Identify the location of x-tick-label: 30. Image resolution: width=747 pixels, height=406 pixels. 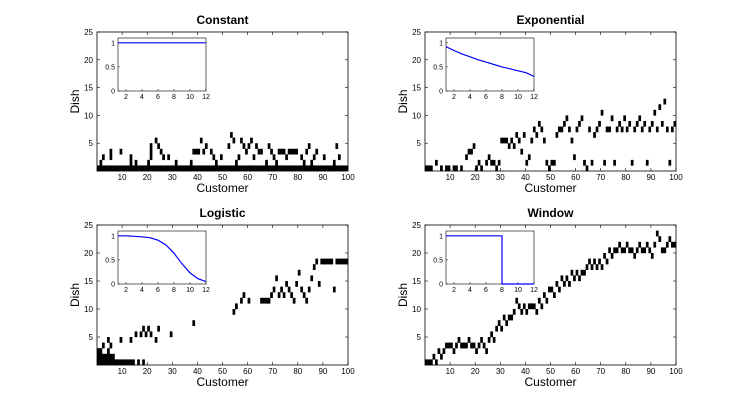
(500, 177).